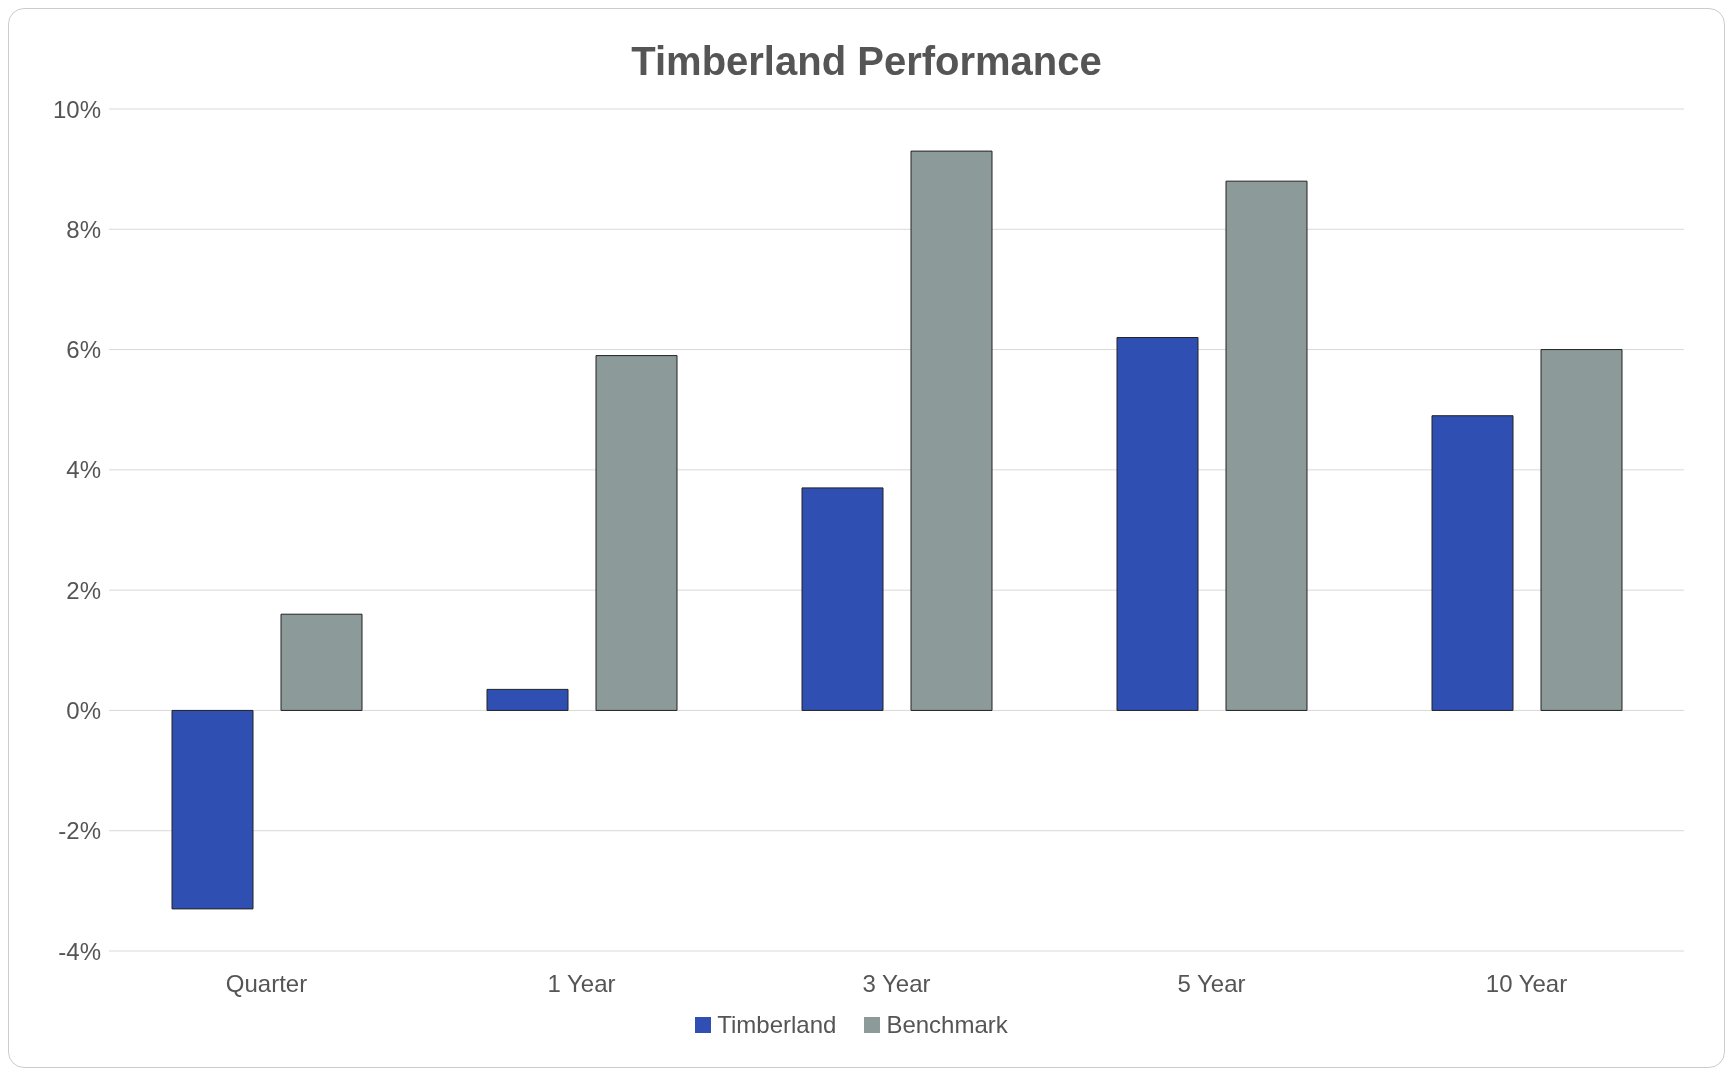  What do you see at coordinates (866, 61) in the screenshot?
I see `chart-title: Timberland Performance` at bounding box center [866, 61].